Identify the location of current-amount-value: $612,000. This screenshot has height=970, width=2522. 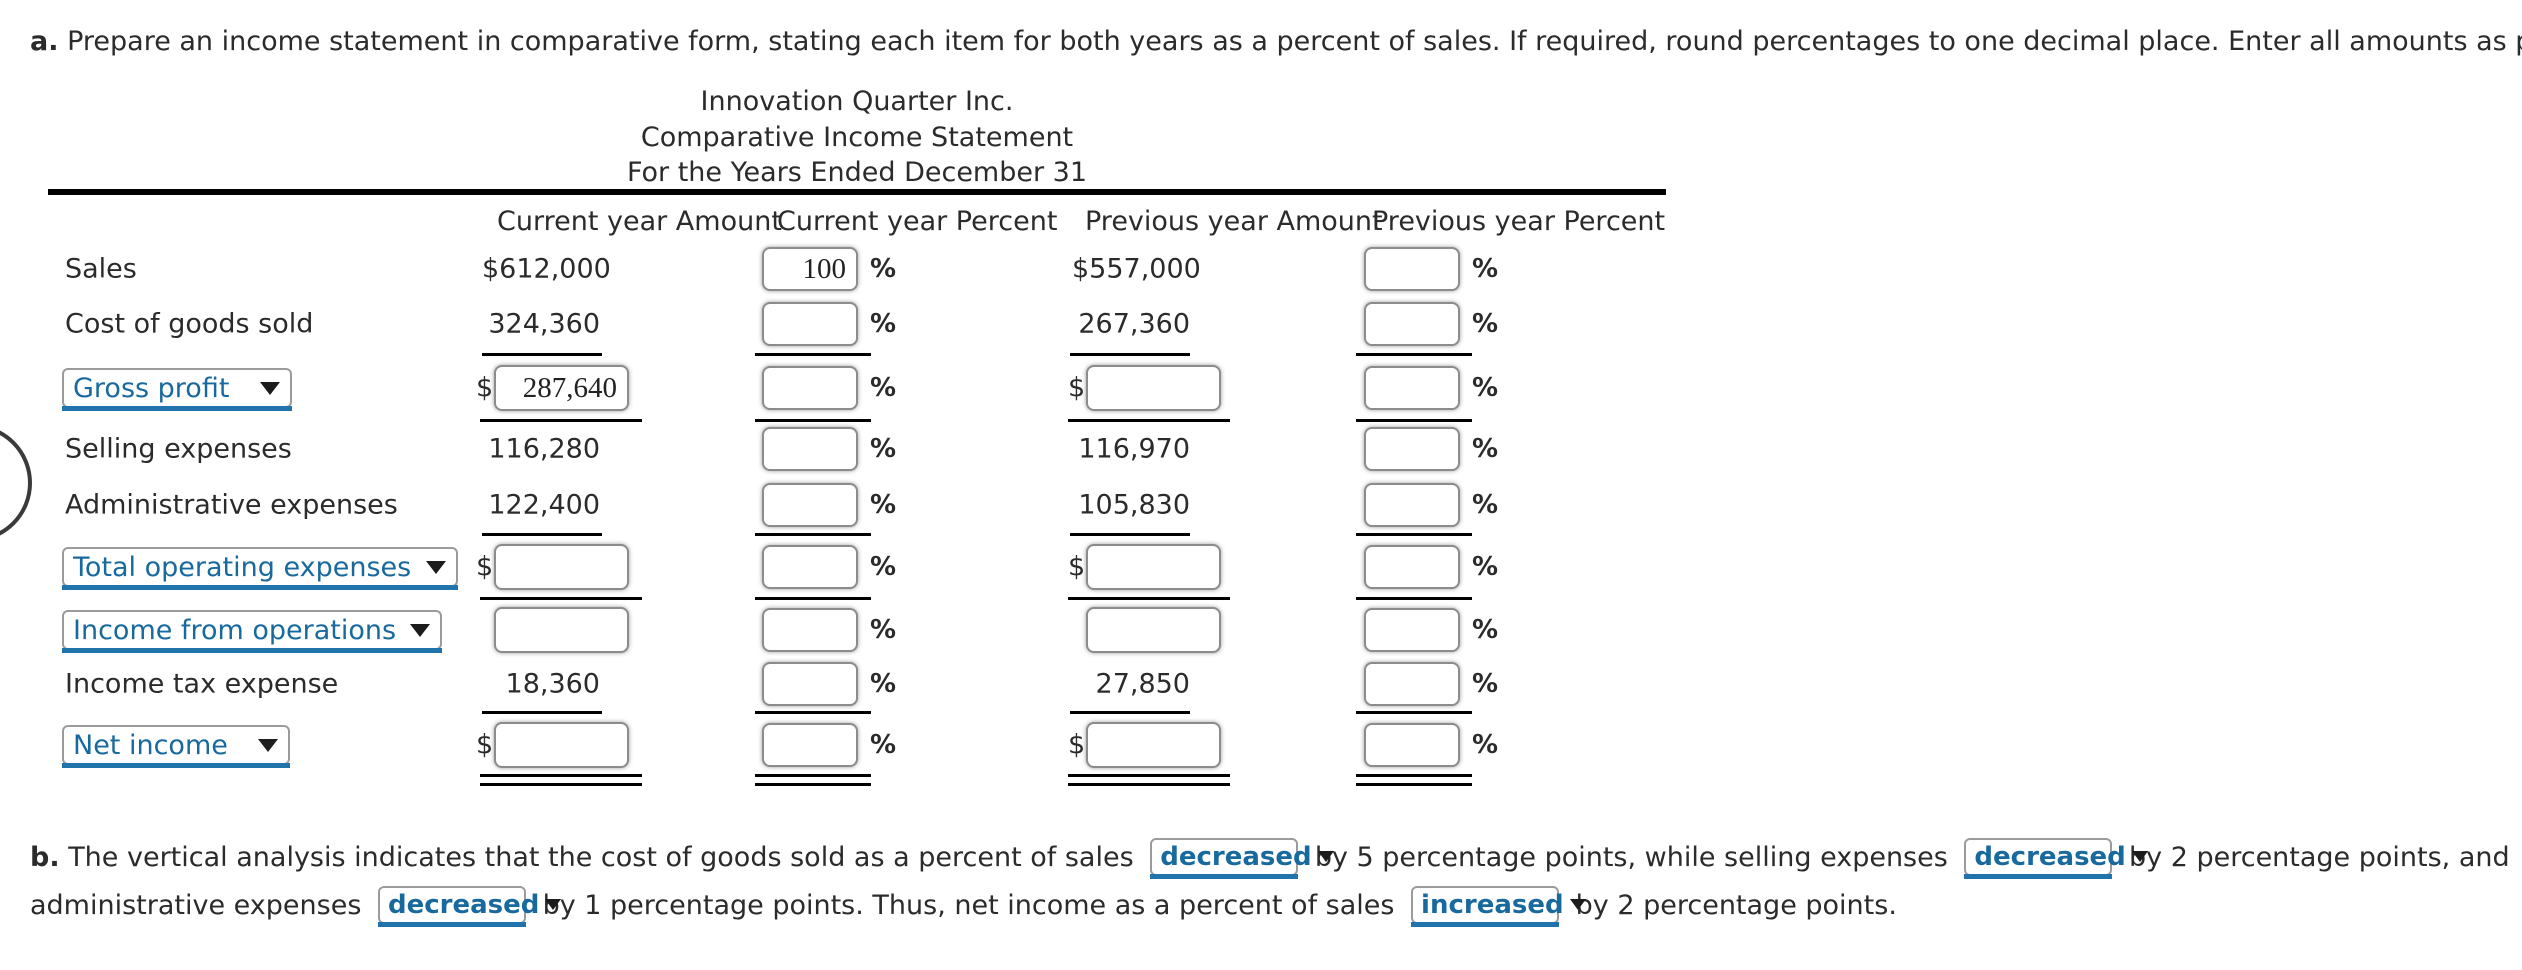
(546, 269).